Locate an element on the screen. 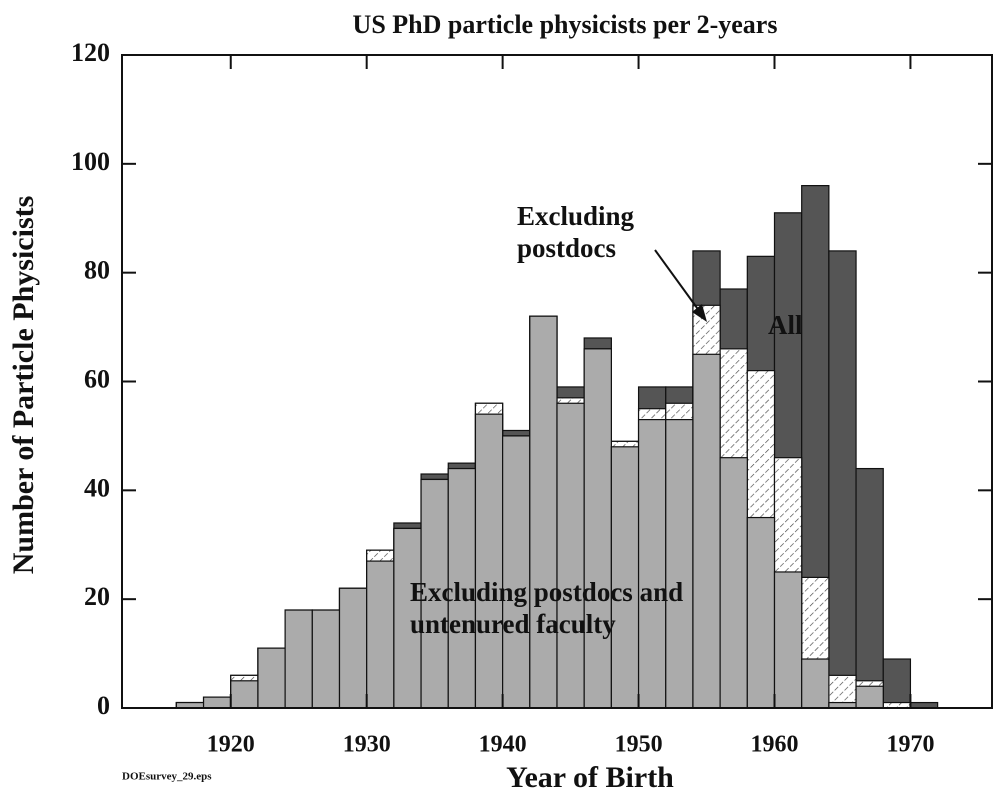 The height and width of the screenshot is (800, 1002). y-axis-label: Number of Particle Physicists is located at coordinates (23, 385).